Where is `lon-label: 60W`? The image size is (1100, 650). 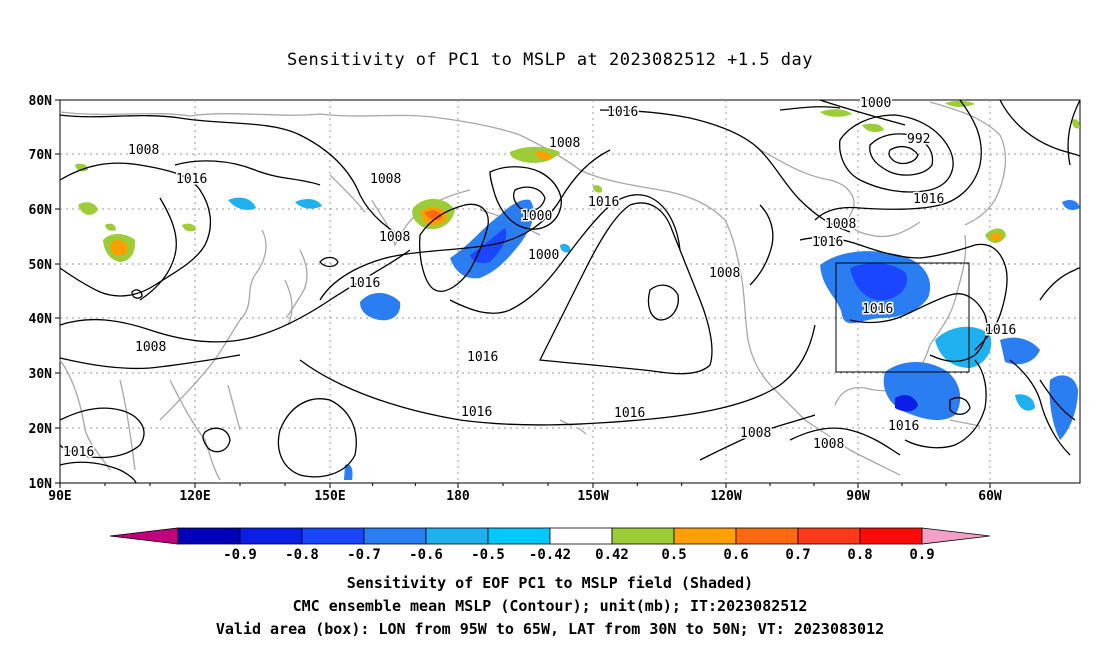 lon-label: 60W is located at coordinates (990, 496).